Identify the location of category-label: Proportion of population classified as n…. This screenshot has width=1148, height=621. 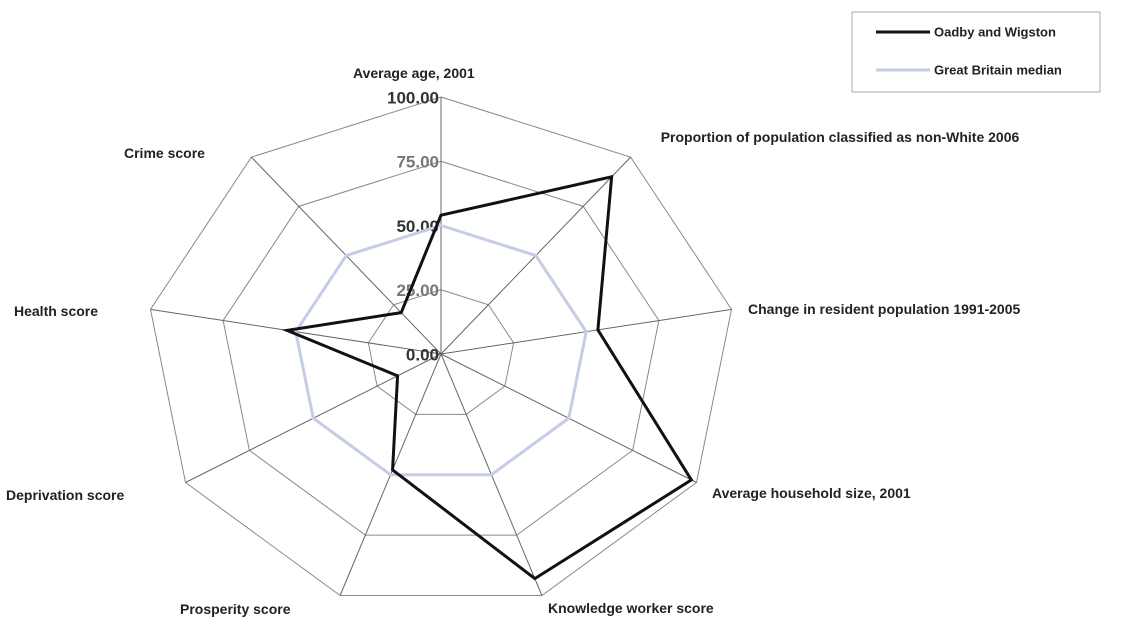
(840, 137).